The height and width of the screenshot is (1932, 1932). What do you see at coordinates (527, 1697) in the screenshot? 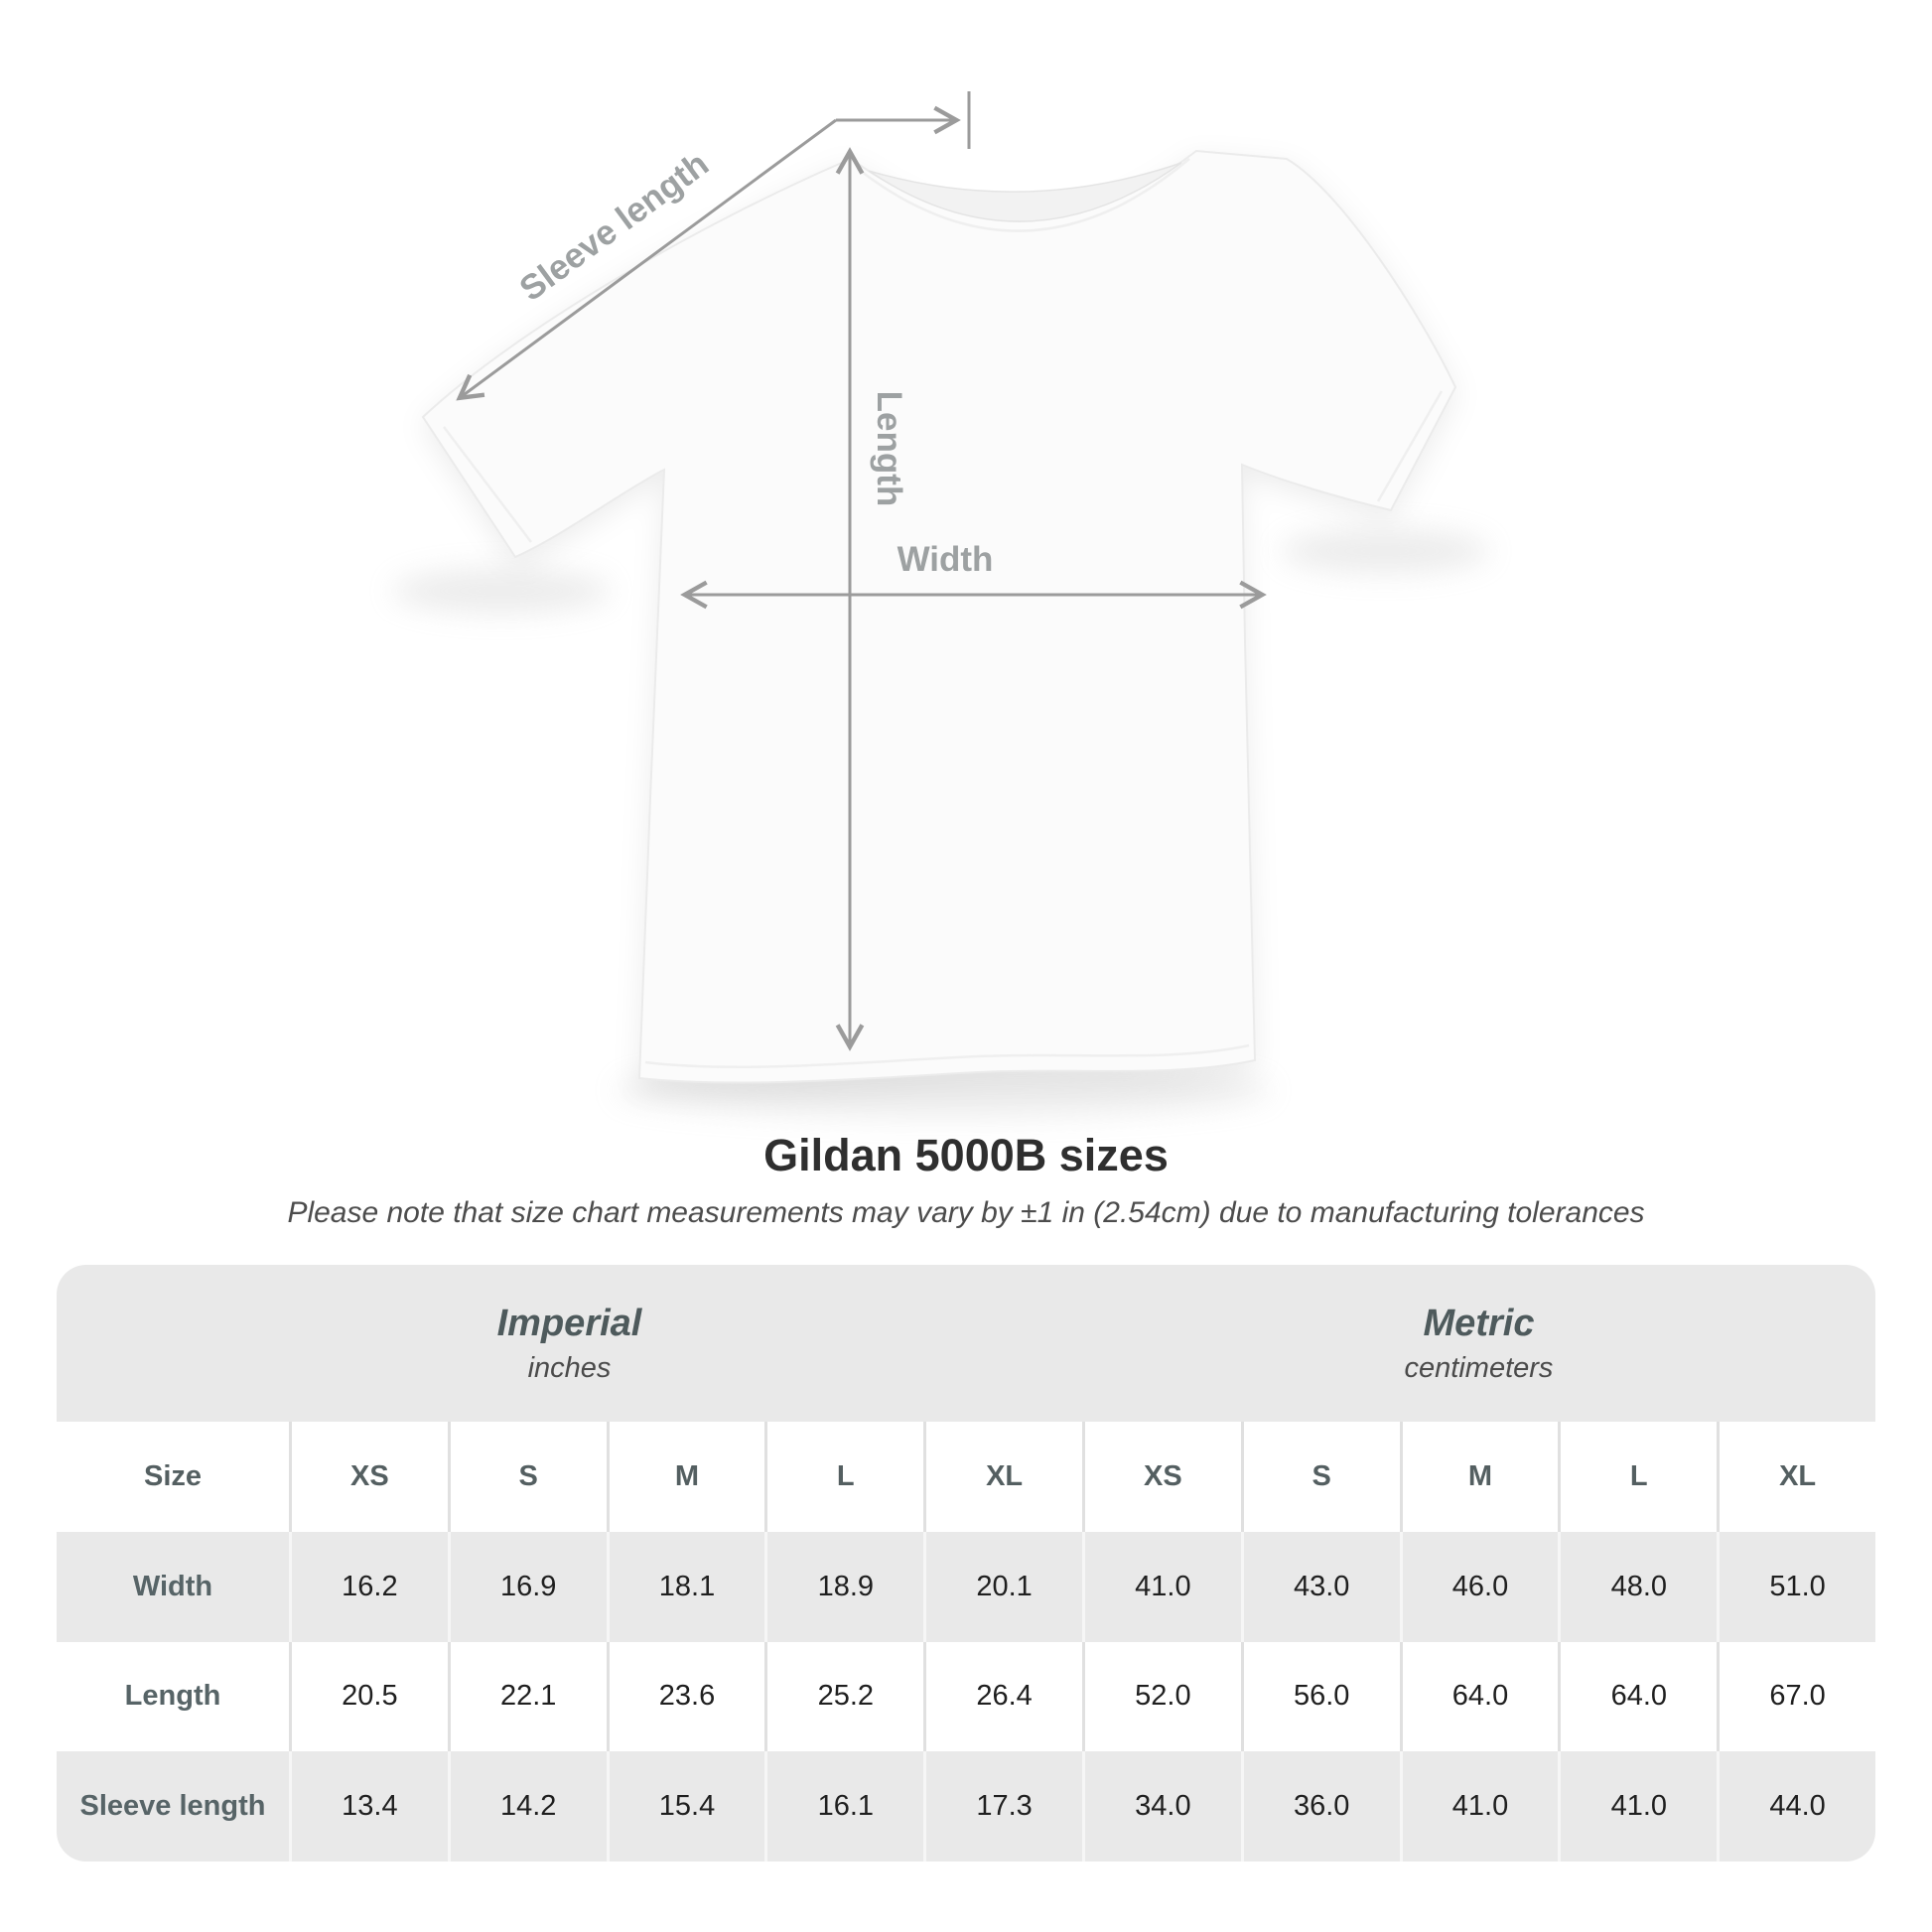
I see `length-imperial-s: 22.1` at bounding box center [527, 1697].